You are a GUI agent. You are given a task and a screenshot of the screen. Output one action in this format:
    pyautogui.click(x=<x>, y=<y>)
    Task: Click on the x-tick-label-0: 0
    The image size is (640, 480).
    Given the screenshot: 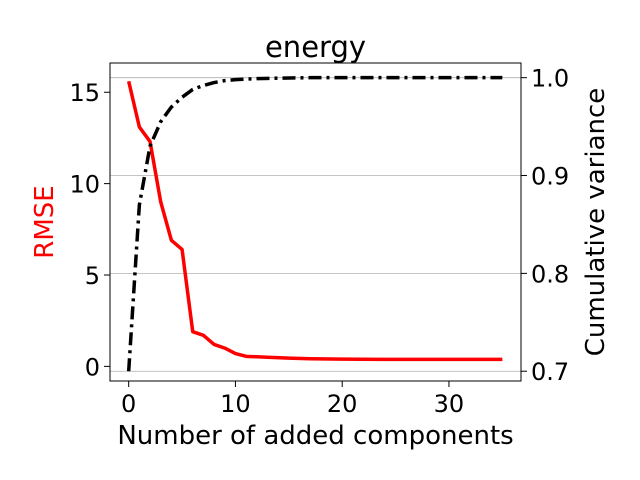 What is the action you would take?
    pyautogui.click(x=128, y=404)
    